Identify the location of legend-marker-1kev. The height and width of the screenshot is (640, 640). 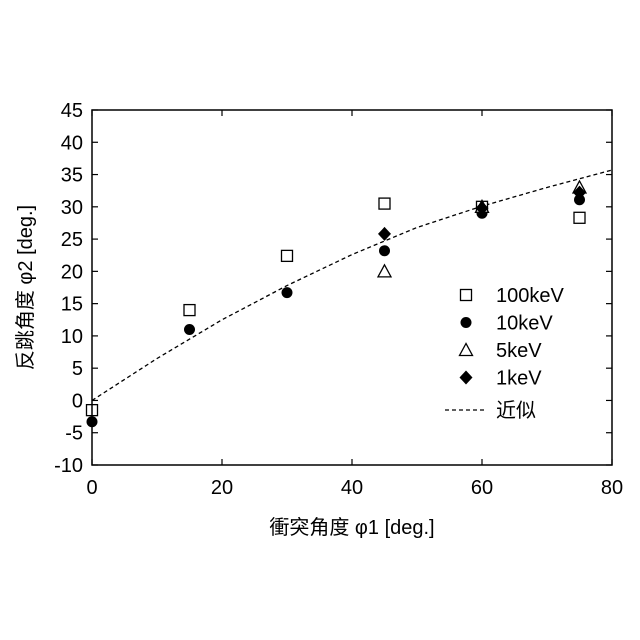
(466, 378).